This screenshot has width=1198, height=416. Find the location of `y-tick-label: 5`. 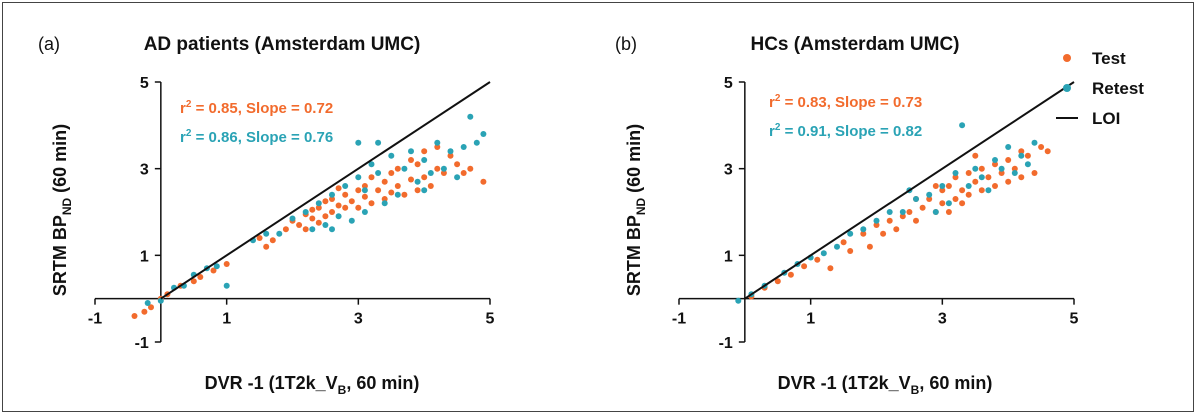

y-tick-label: 5 is located at coordinates (144, 83).